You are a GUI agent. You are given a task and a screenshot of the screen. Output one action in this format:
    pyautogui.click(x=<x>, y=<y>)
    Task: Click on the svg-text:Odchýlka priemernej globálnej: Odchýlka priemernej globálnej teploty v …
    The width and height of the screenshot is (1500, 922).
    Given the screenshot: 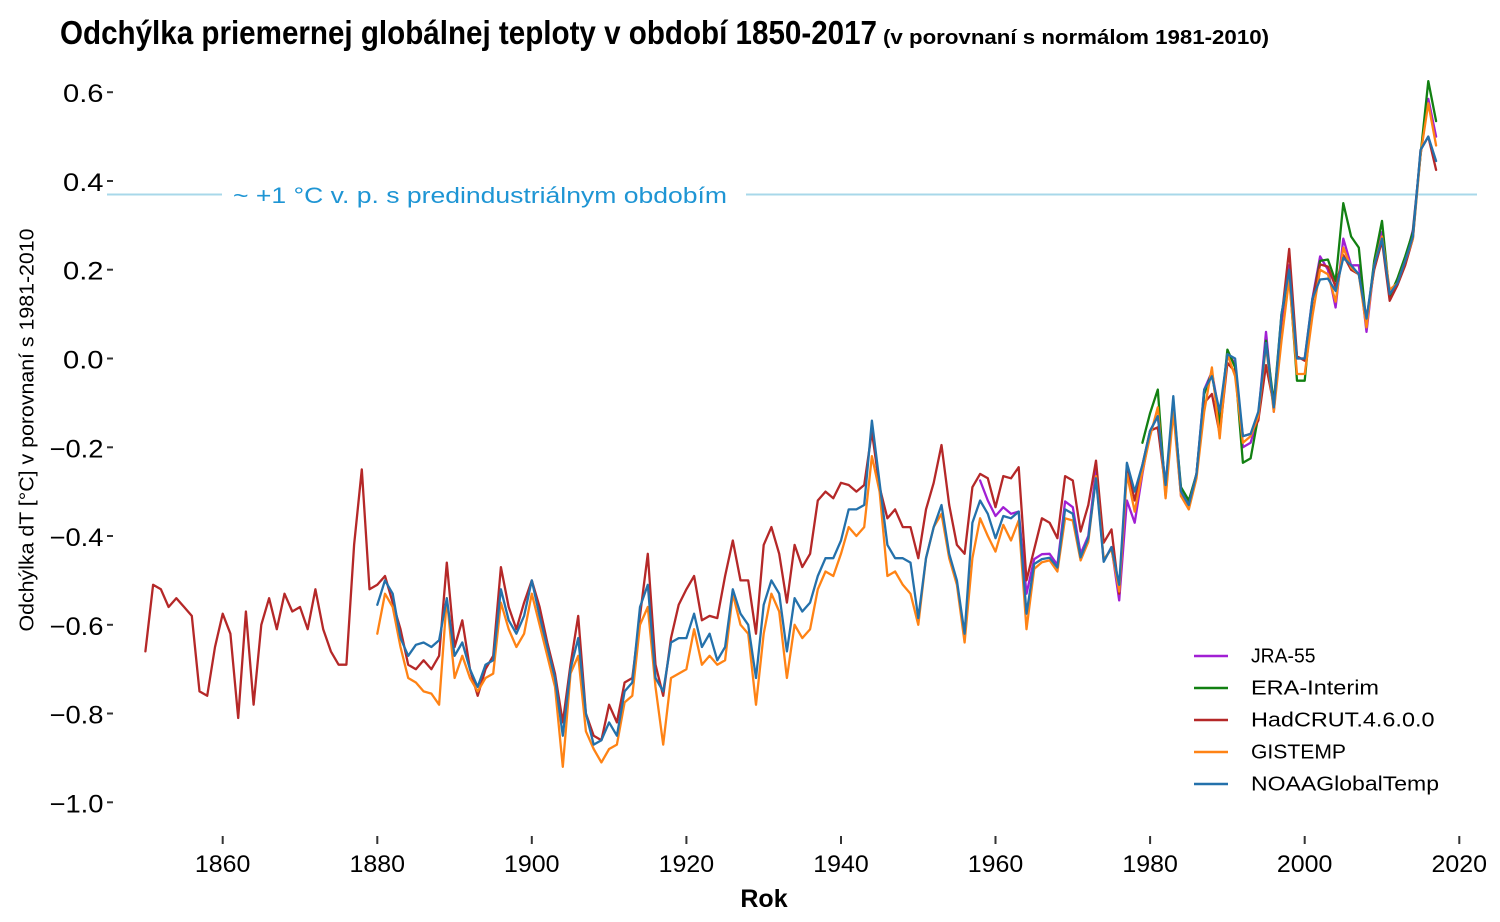 What is the action you would take?
    pyautogui.click(x=468, y=32)
    